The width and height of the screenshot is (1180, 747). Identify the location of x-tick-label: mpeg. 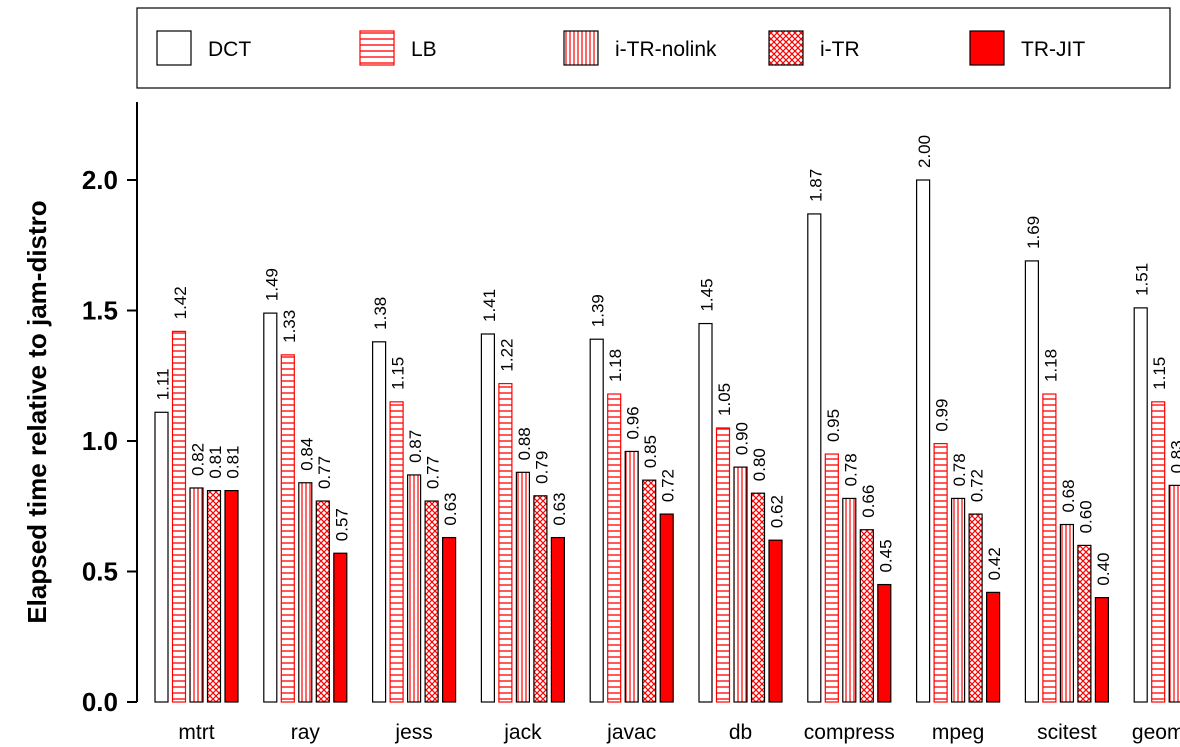
(958, 732).